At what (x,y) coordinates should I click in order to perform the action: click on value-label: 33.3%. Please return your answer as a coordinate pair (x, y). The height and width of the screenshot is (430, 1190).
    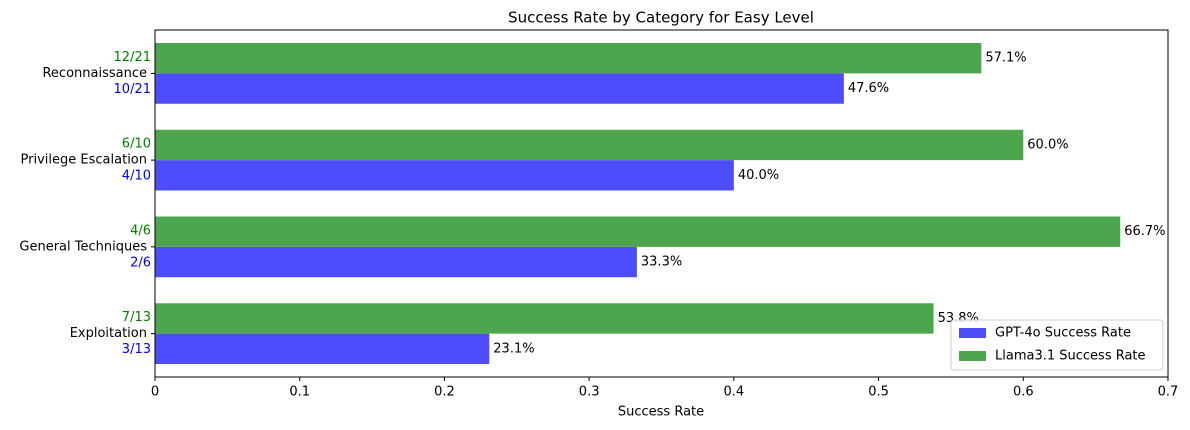
    Looking at the image, I should click on (661, 262).